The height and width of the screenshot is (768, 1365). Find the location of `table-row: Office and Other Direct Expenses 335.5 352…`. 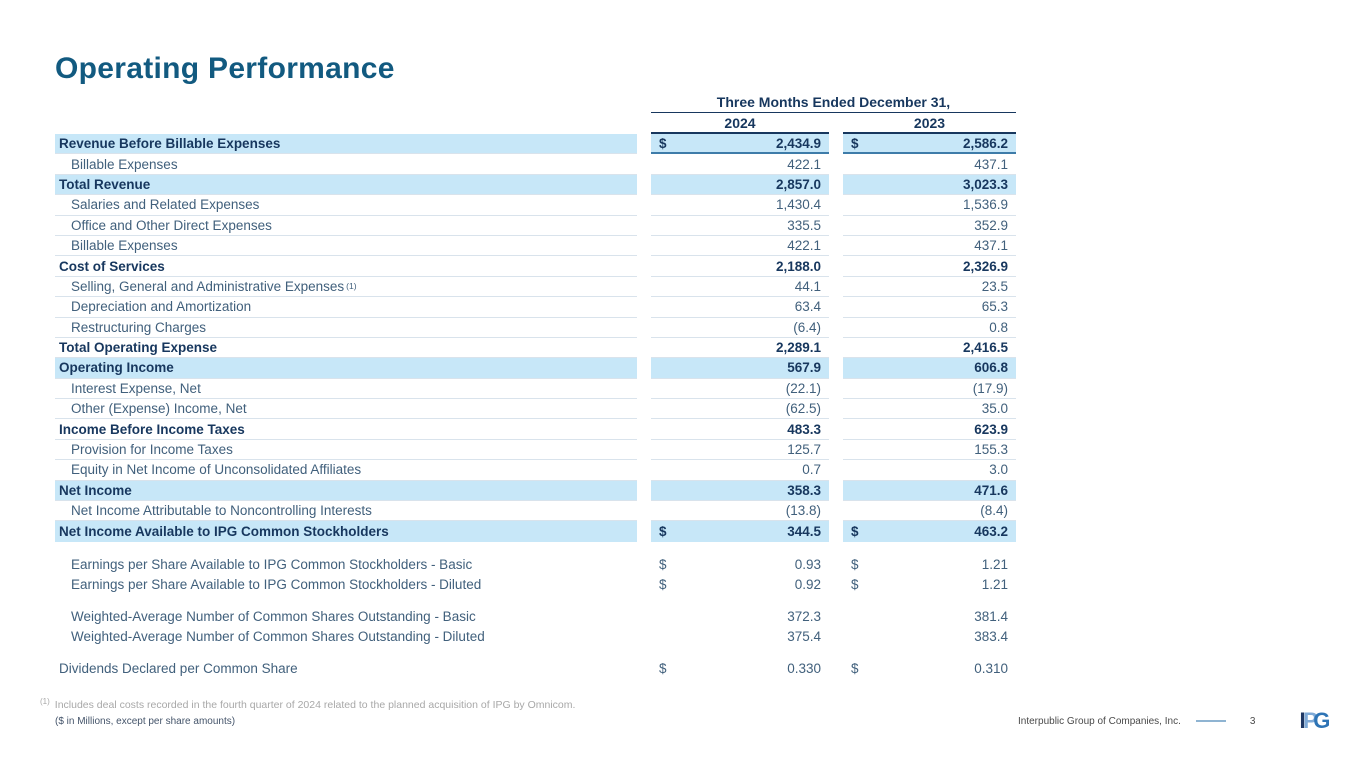

table-row: Office and Other Direct Expenses 335.5 352… is located at coordinates (535, 226).